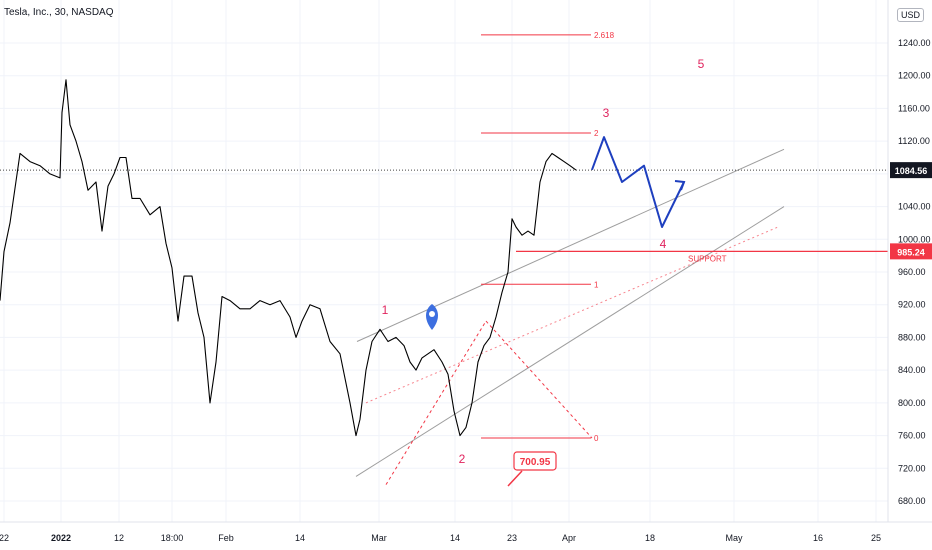  Describe the element at coordinates (596, 133) in the screenshot. I see `fib-level-label: 2` at that location.